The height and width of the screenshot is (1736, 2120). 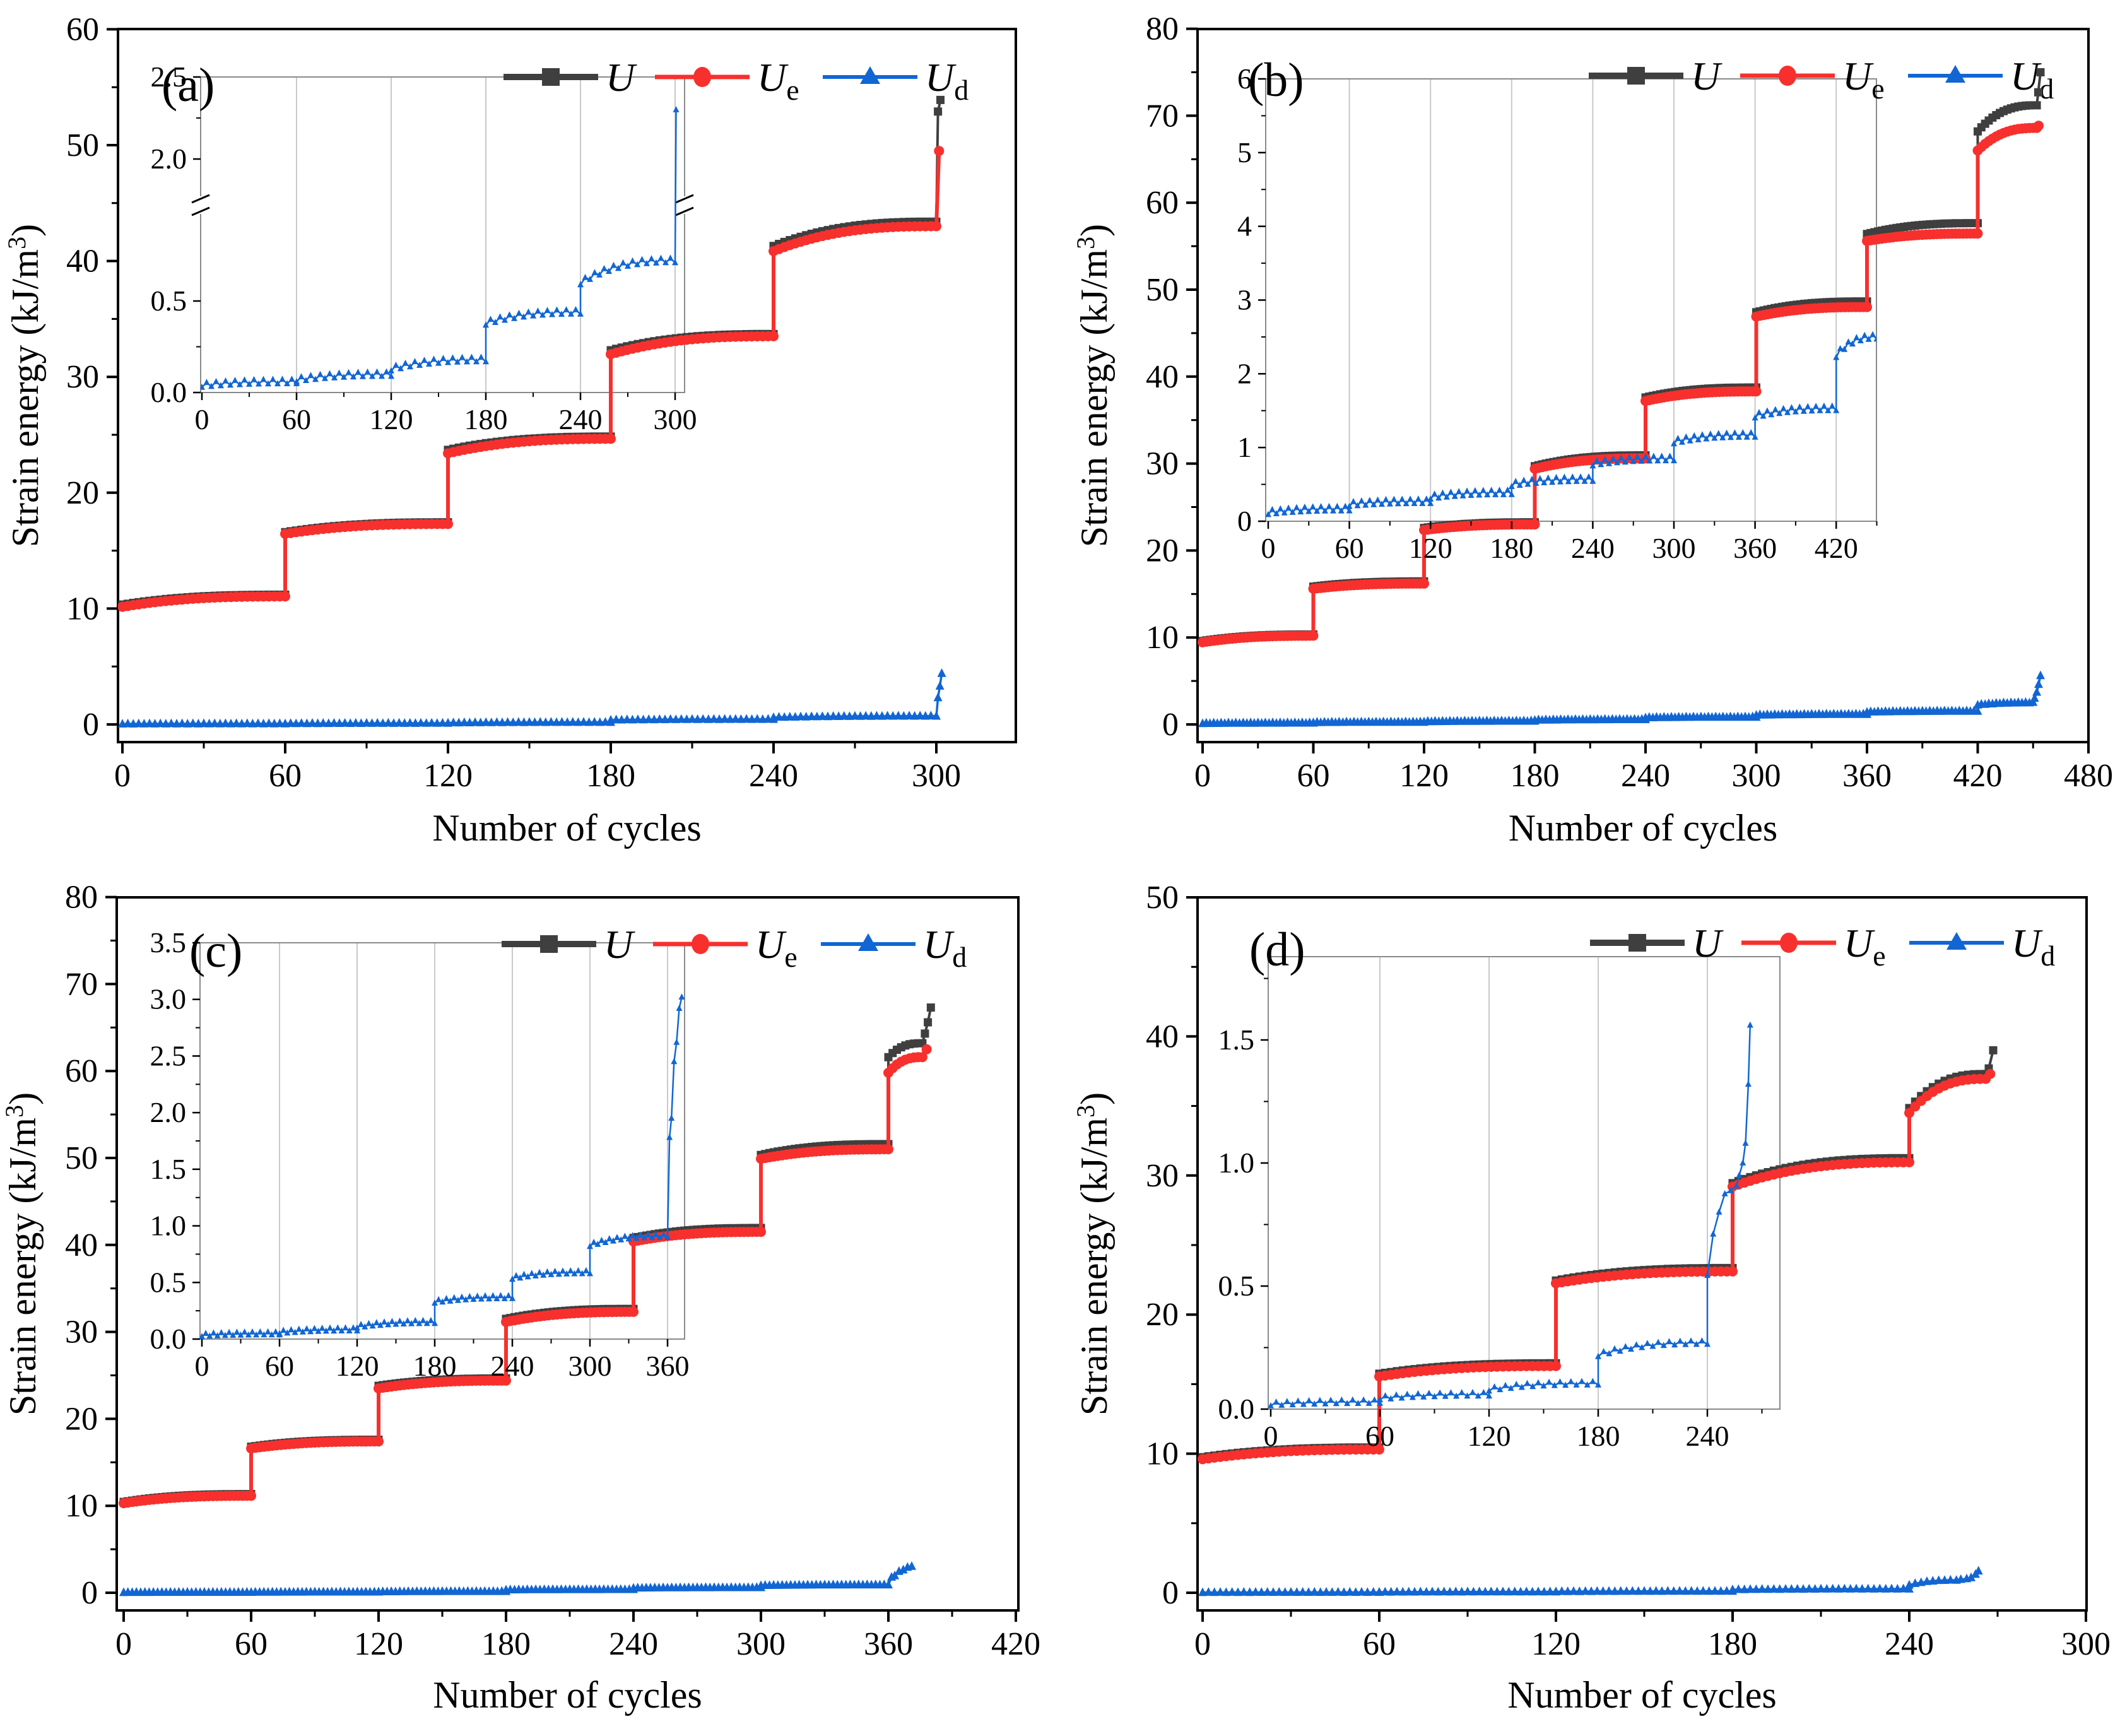 I want to click on panel-c-tag: (c), so click(x=215, y=950).